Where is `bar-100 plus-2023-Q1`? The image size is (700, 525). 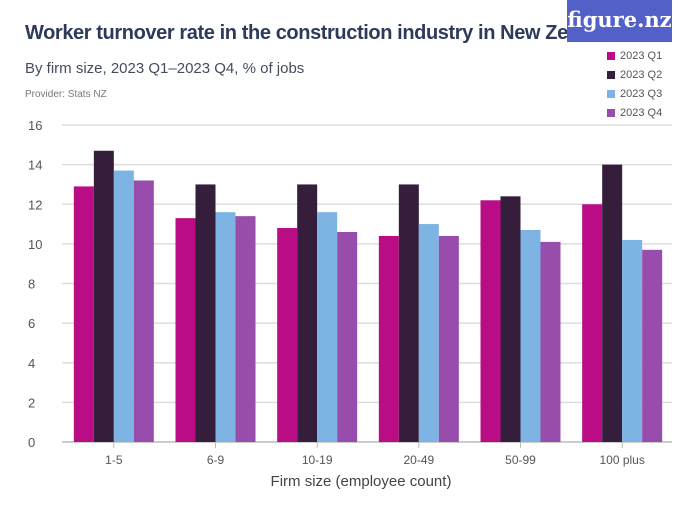
bar-100 plus-2023-Q1 is located at coordinates (592, 323).